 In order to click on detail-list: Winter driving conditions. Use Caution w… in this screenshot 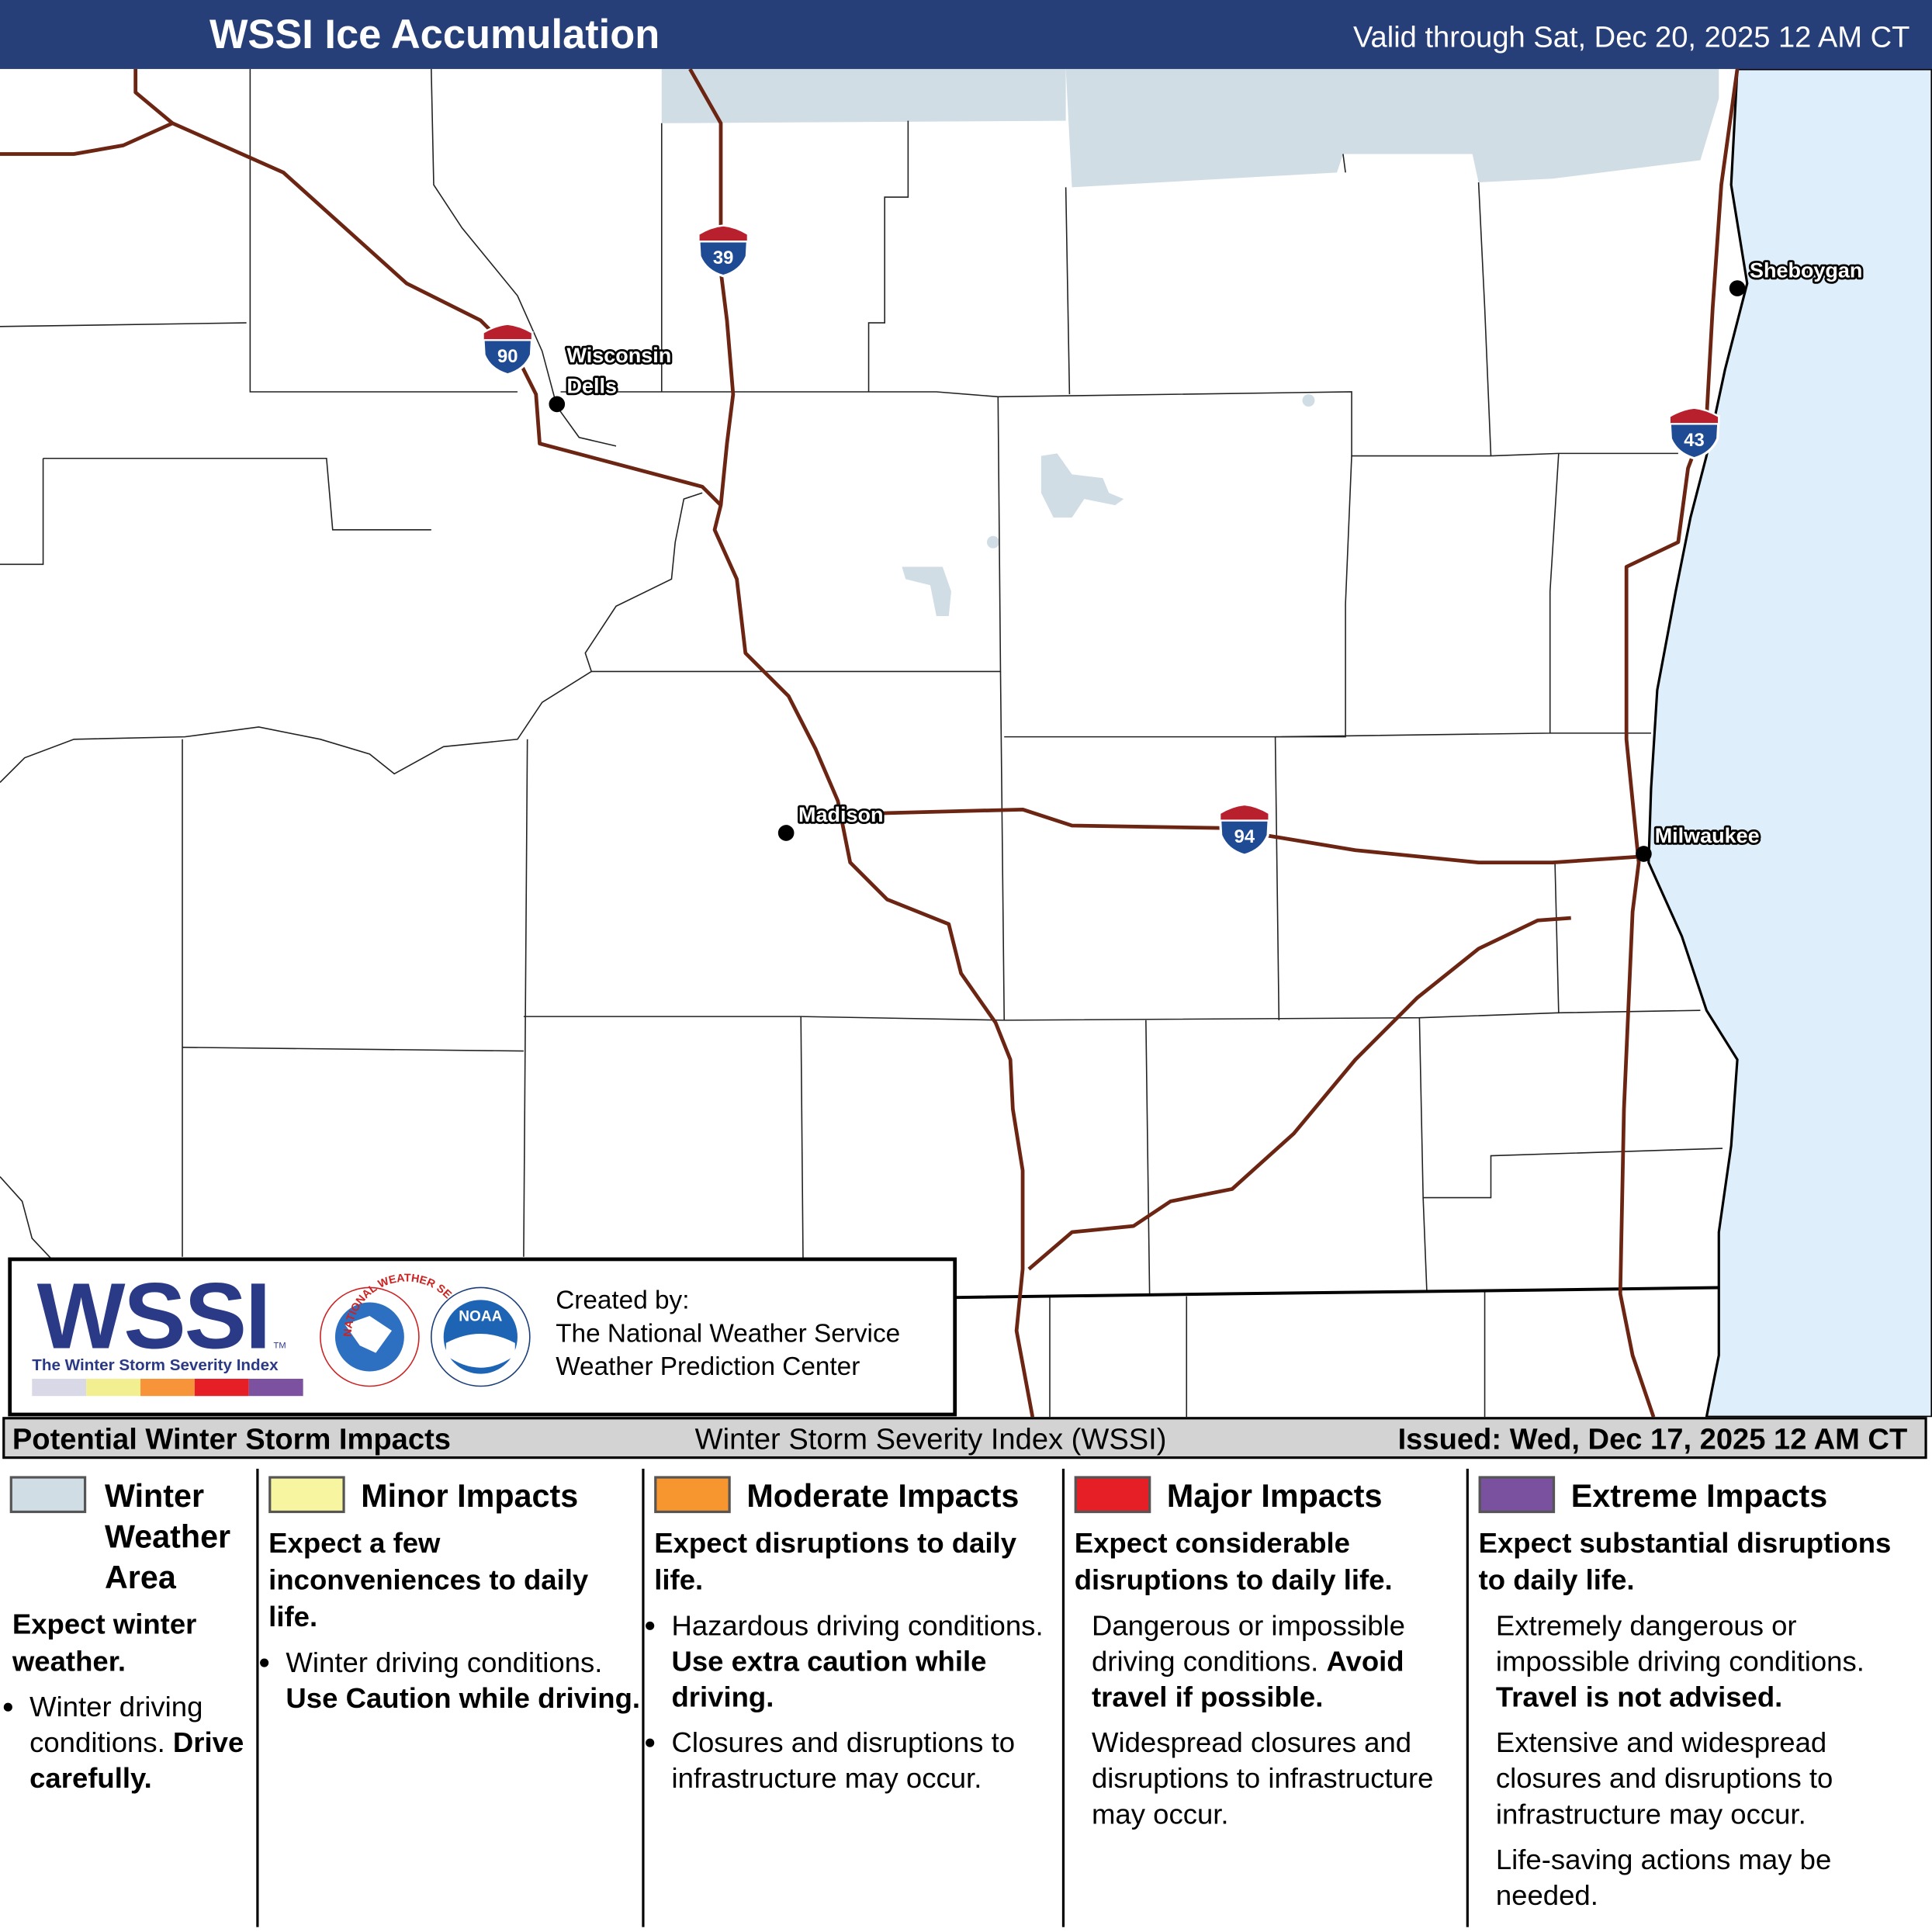, I will do `click(455, 1680)`.